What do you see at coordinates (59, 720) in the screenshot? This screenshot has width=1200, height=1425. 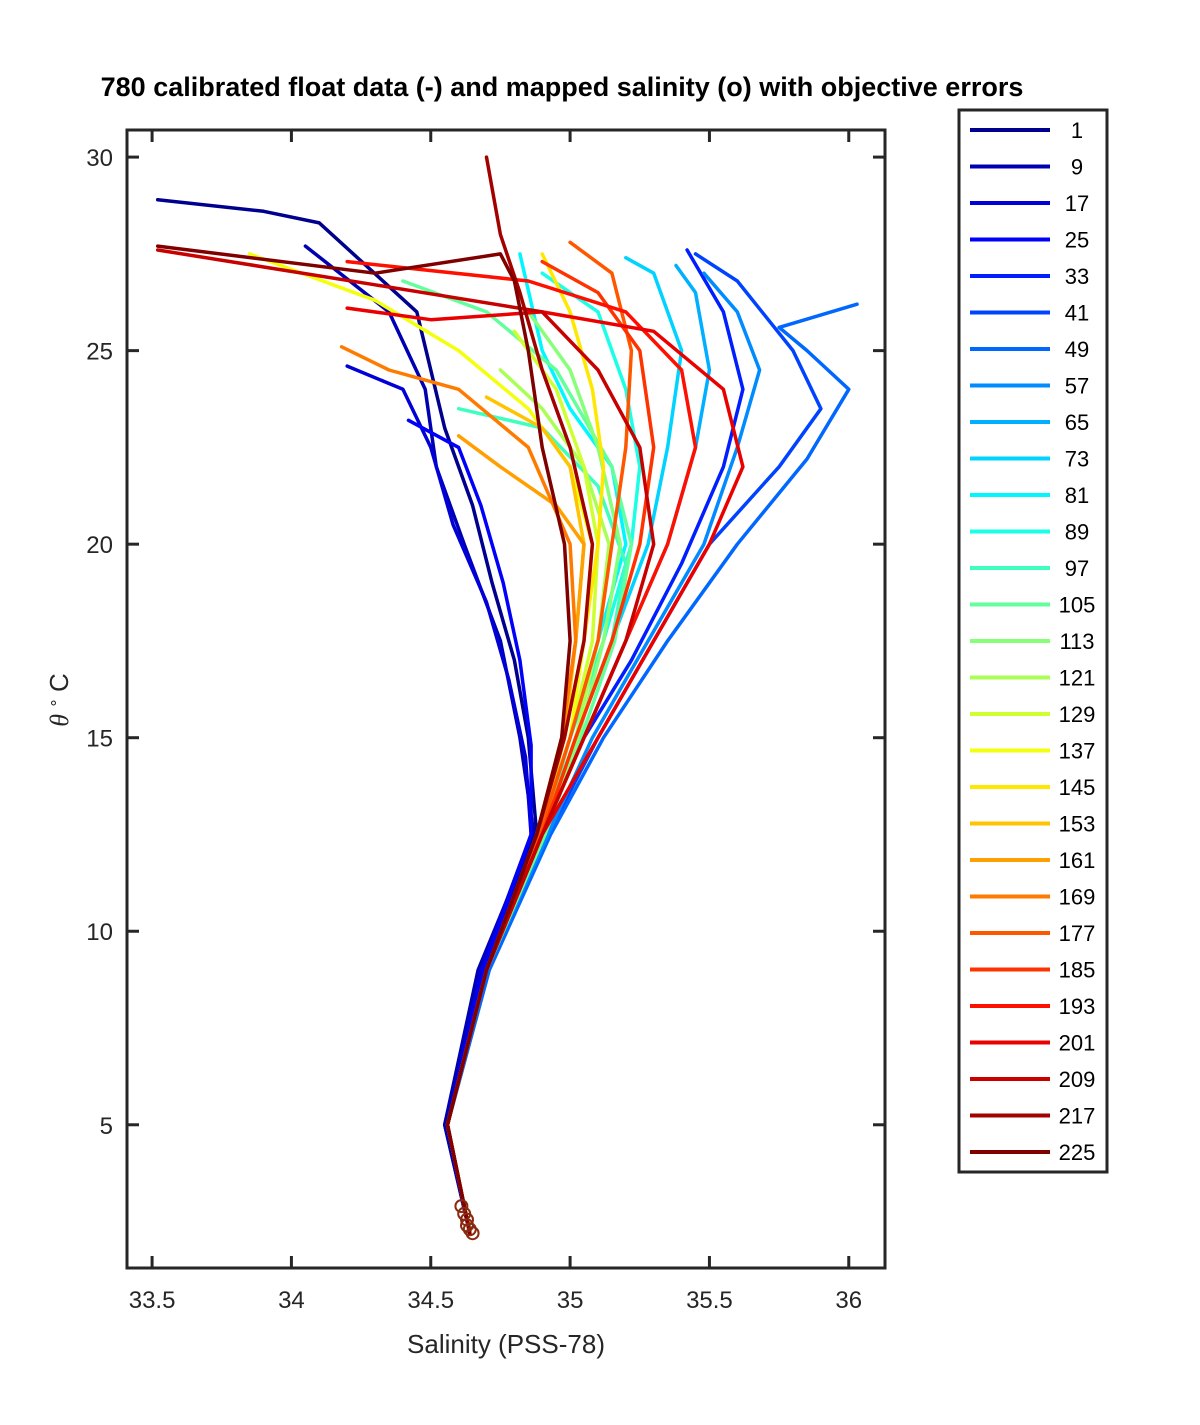 I see `y-axis-label-symbol: θ` at bounding box center [59, 720].